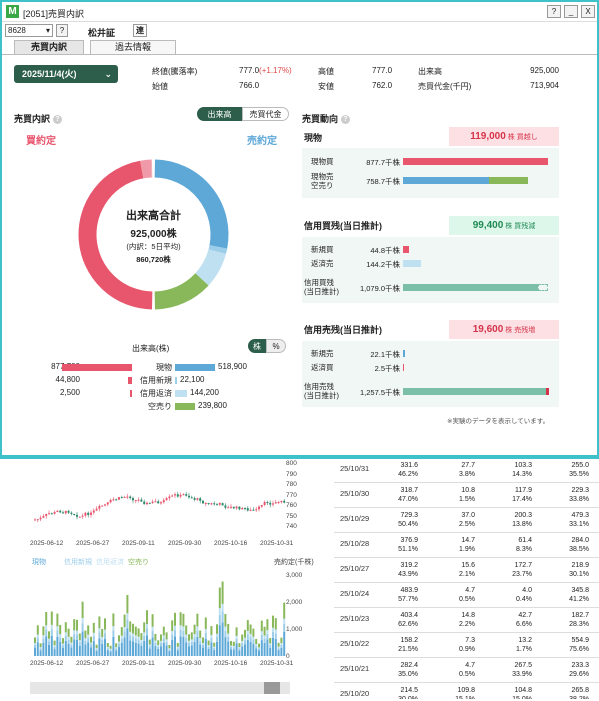 This screenshot has height=701, width=599. What do you see at coordinates (272, 688) in the screenshot?
I see `scroll-thumb` at bounding box center [272, 688].